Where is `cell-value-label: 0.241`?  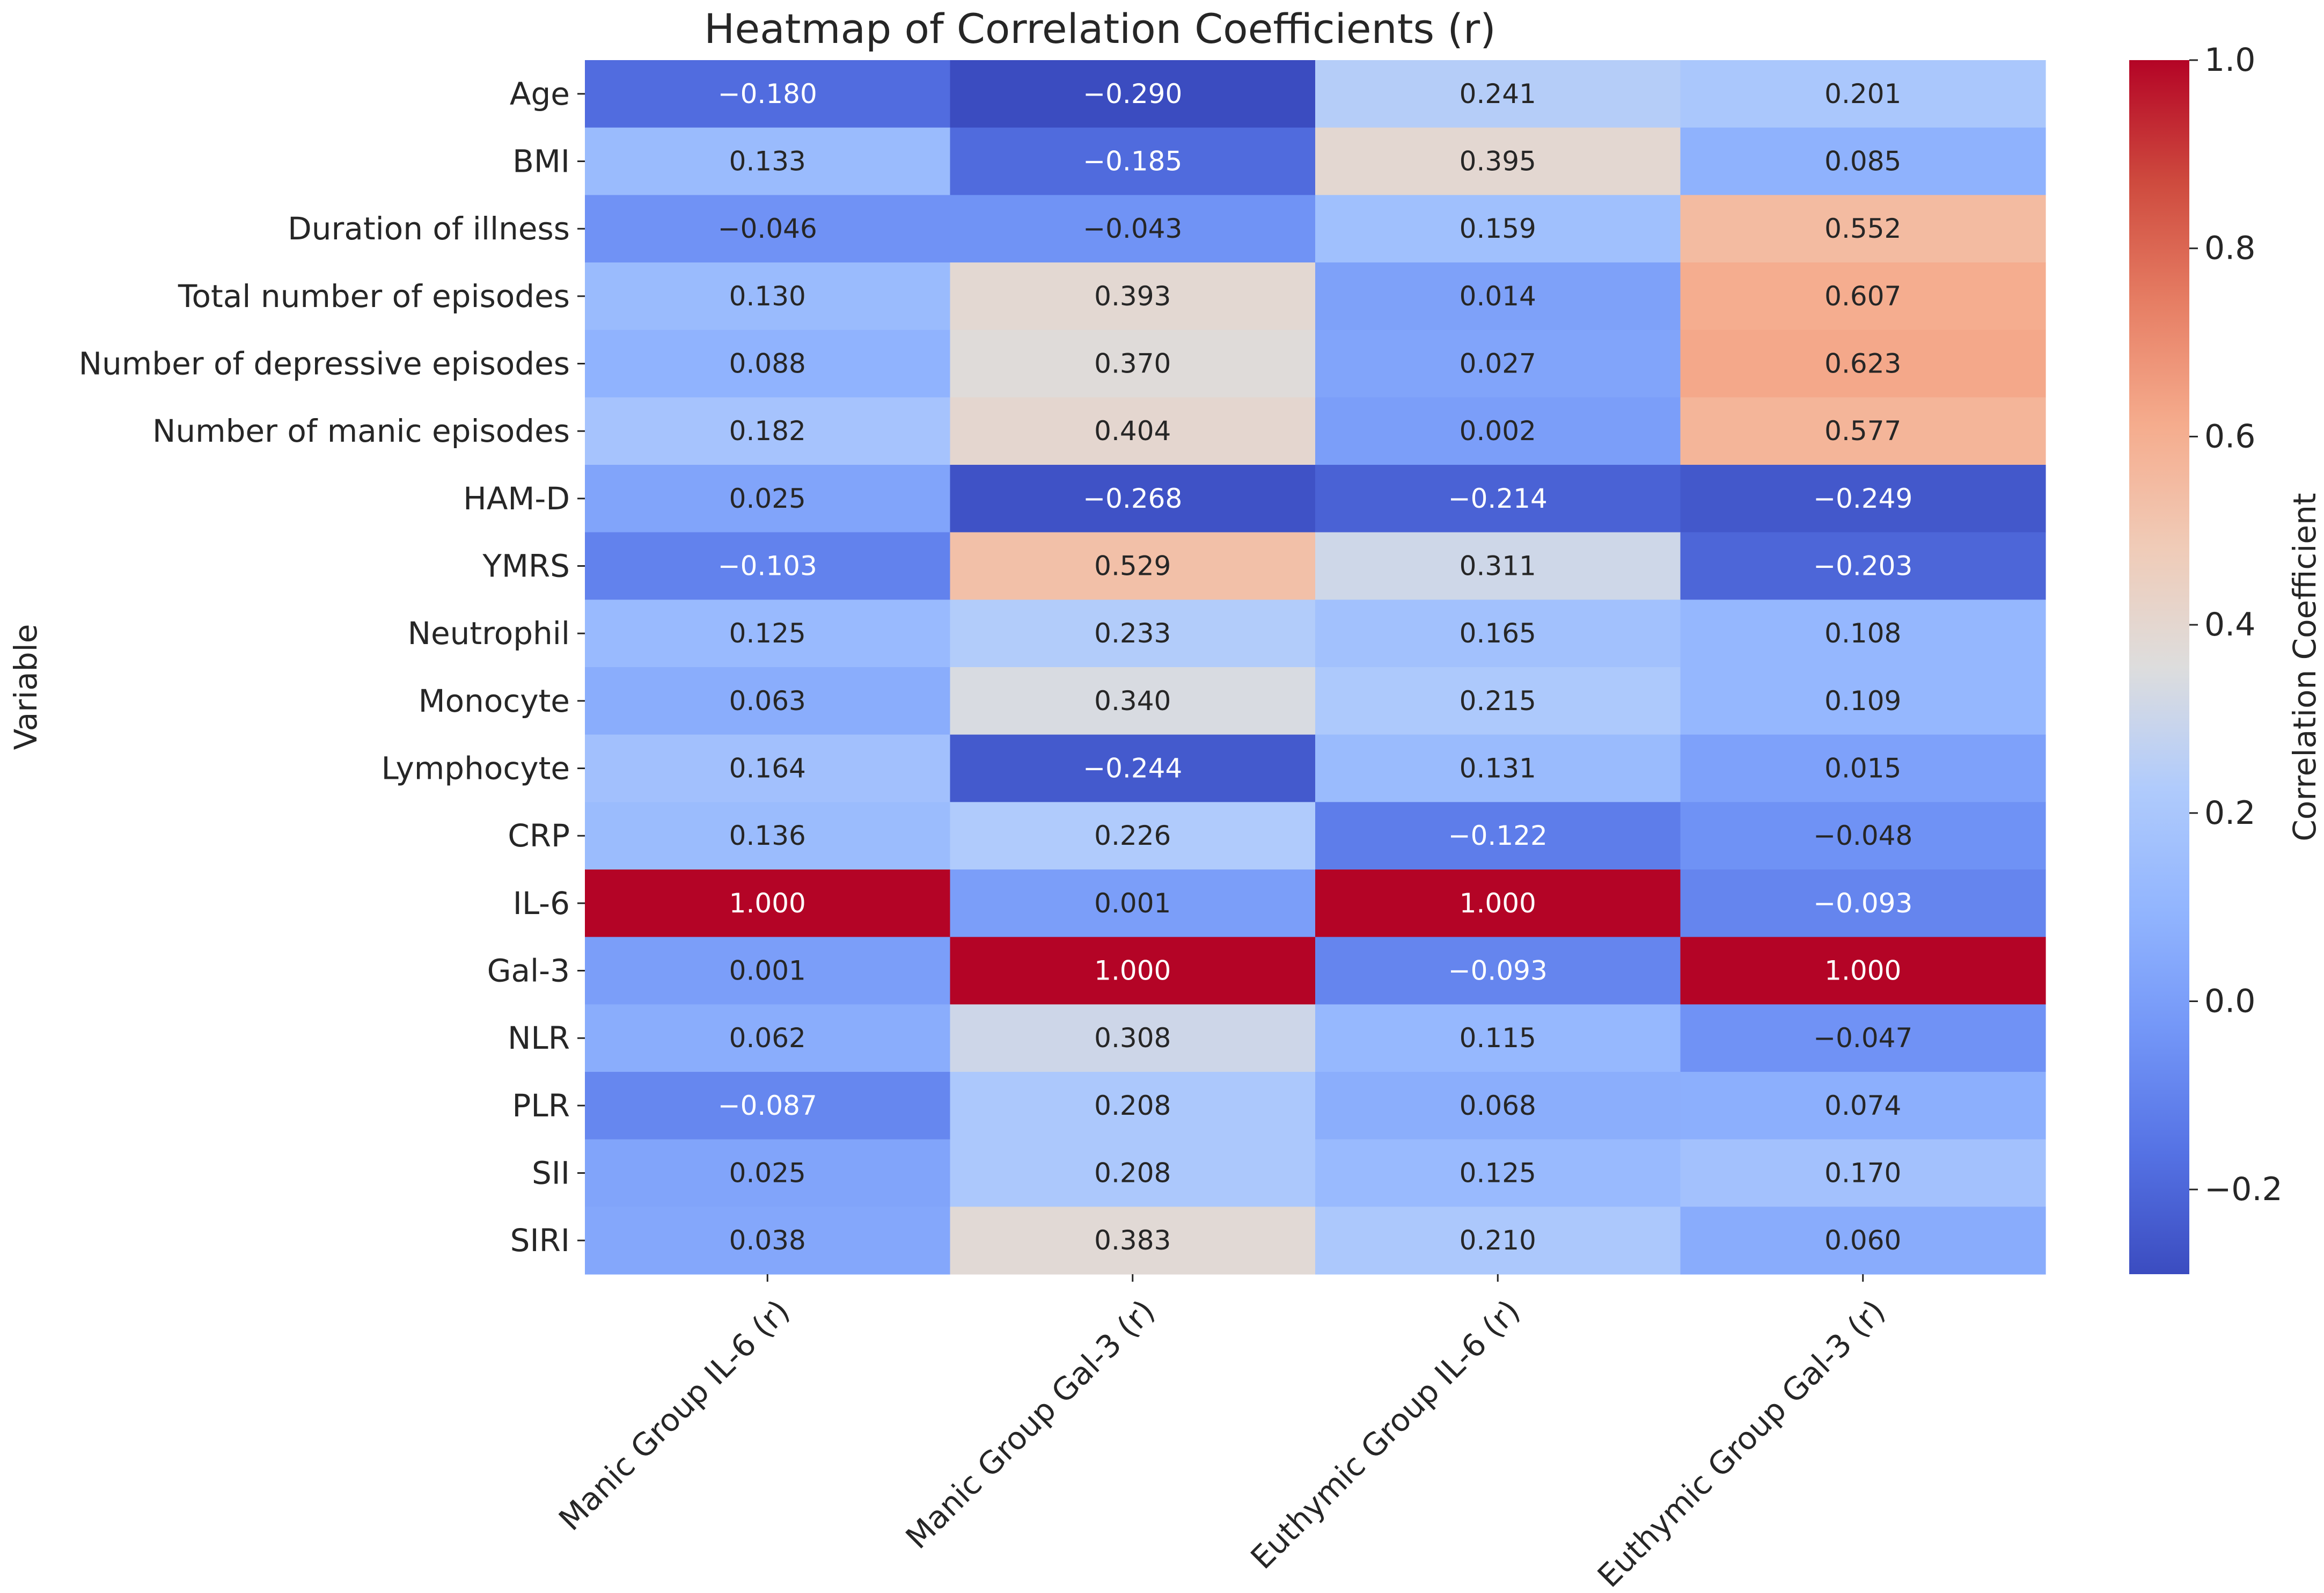 cell-value-label: 0.241 is located at coordinates (1498, 93).